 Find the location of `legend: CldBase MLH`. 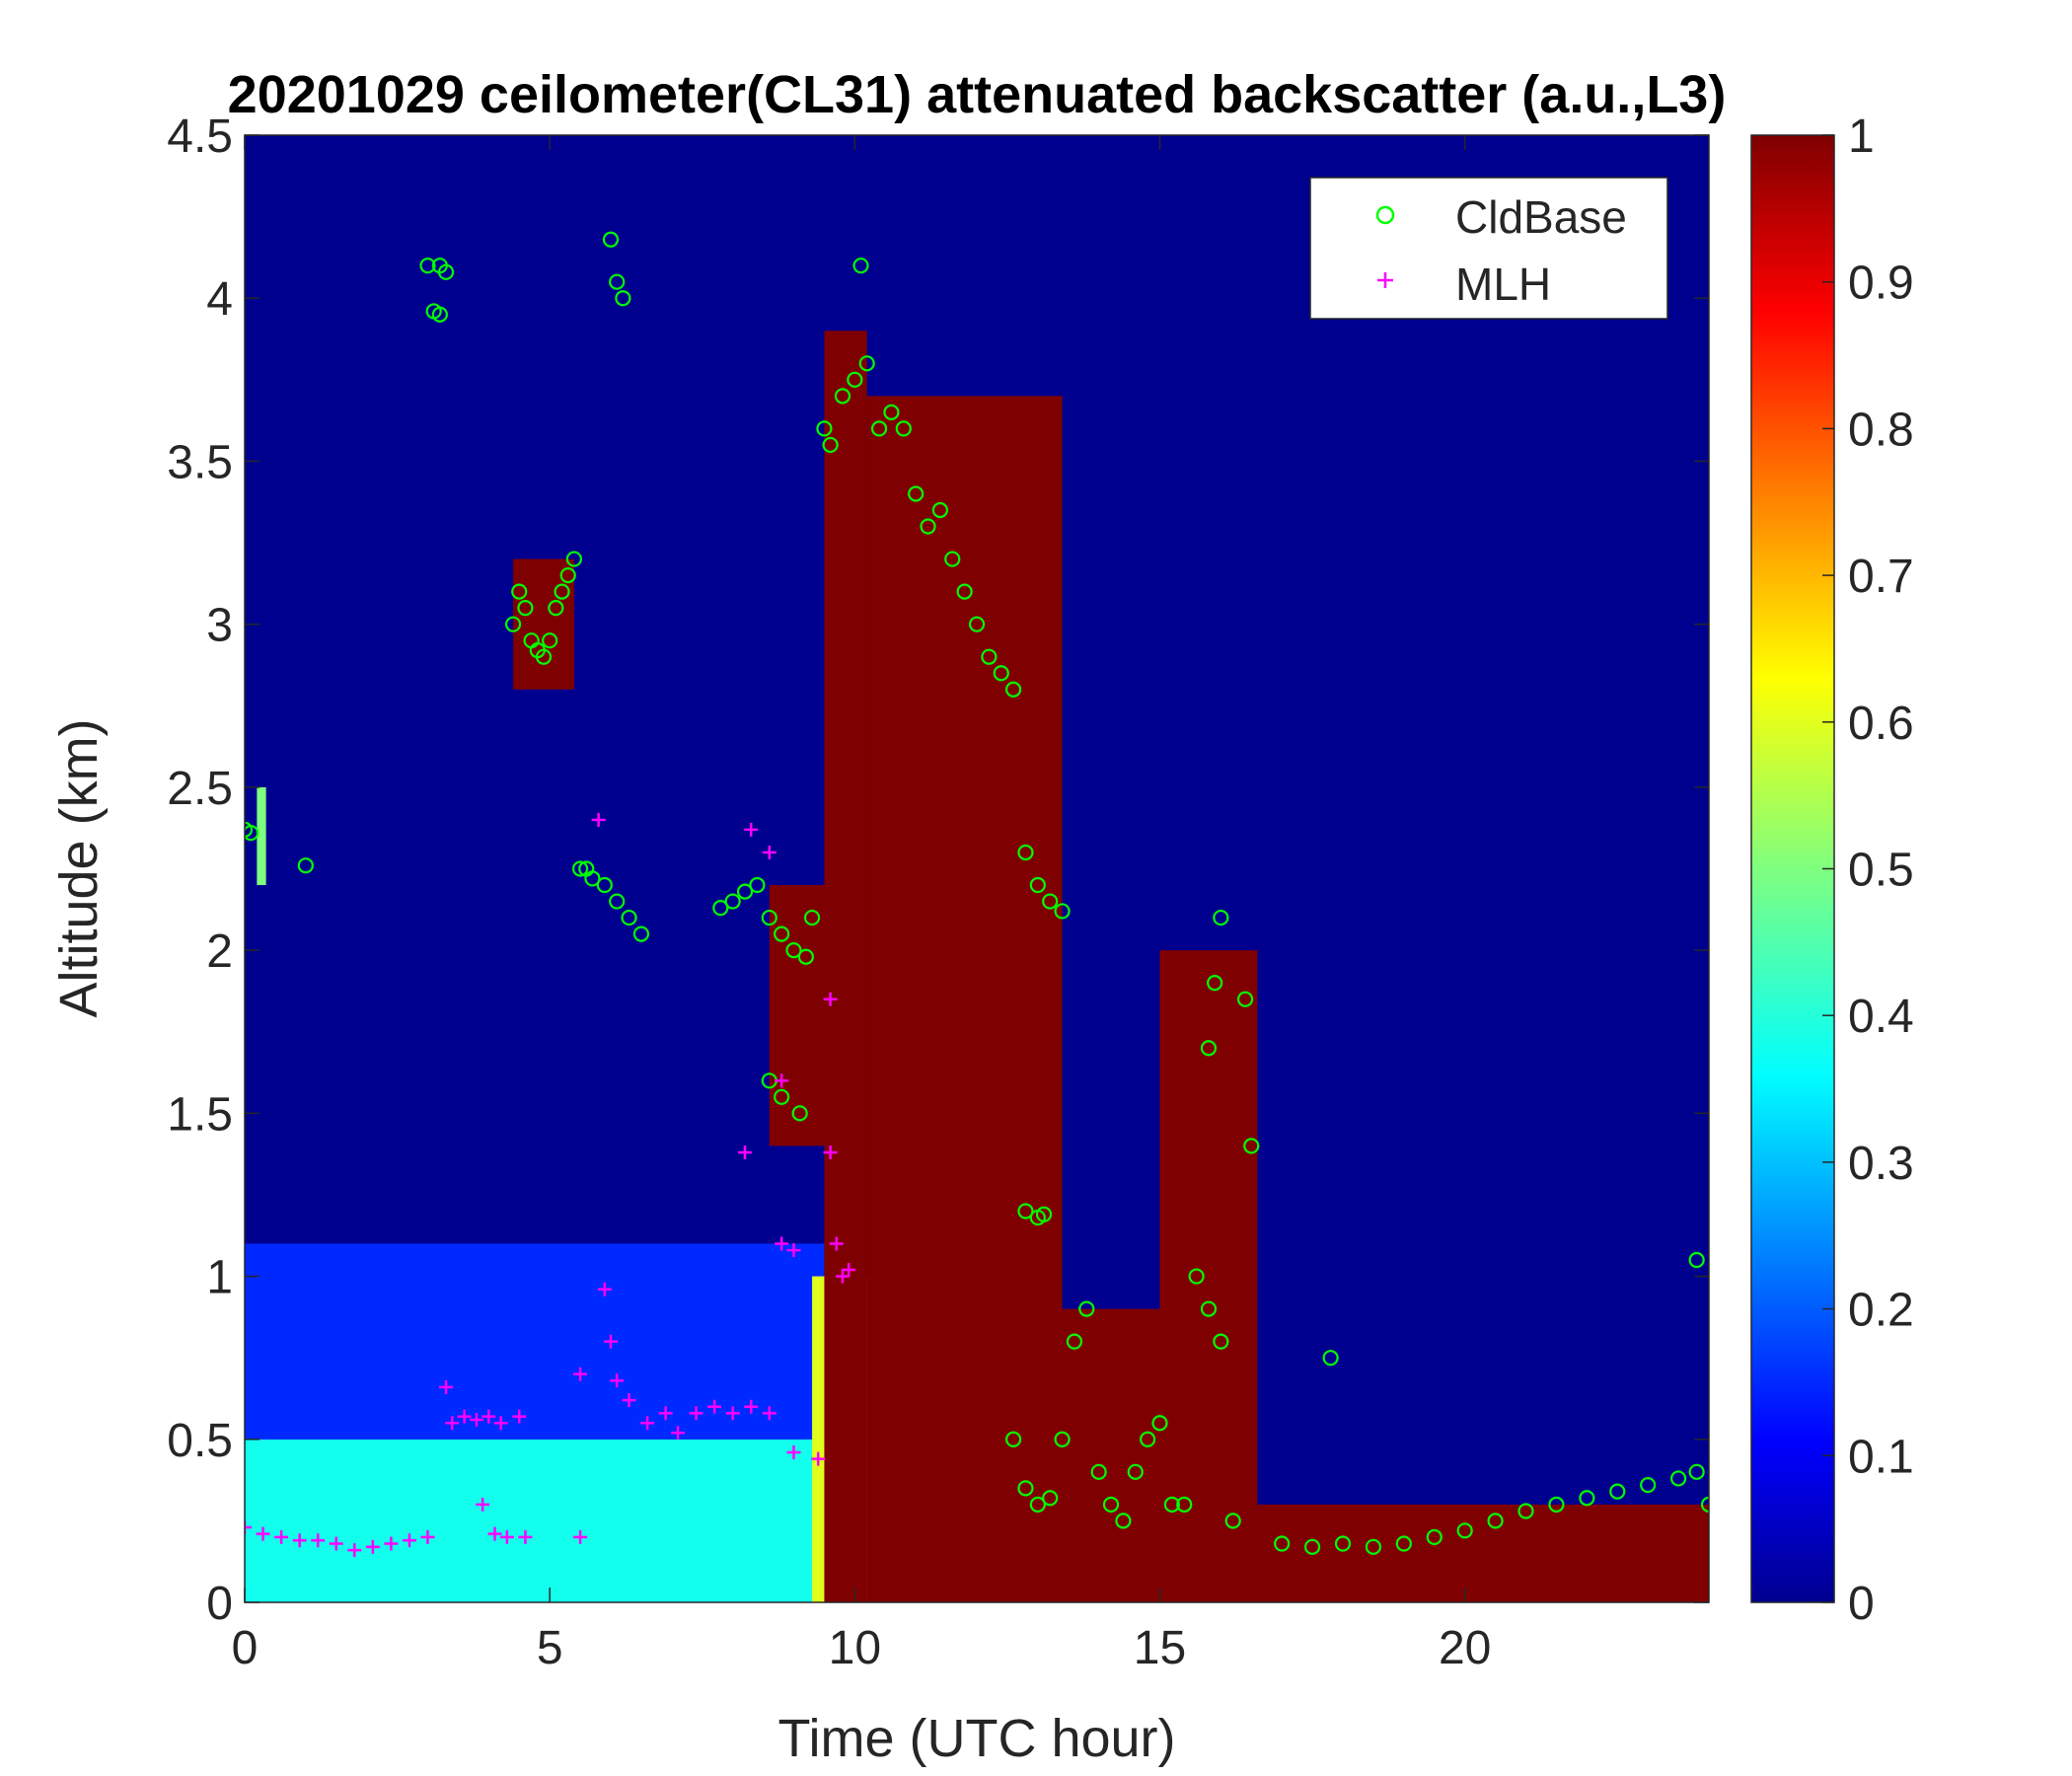

legend: CldBase MLH is located at coordinates (1489, 249).